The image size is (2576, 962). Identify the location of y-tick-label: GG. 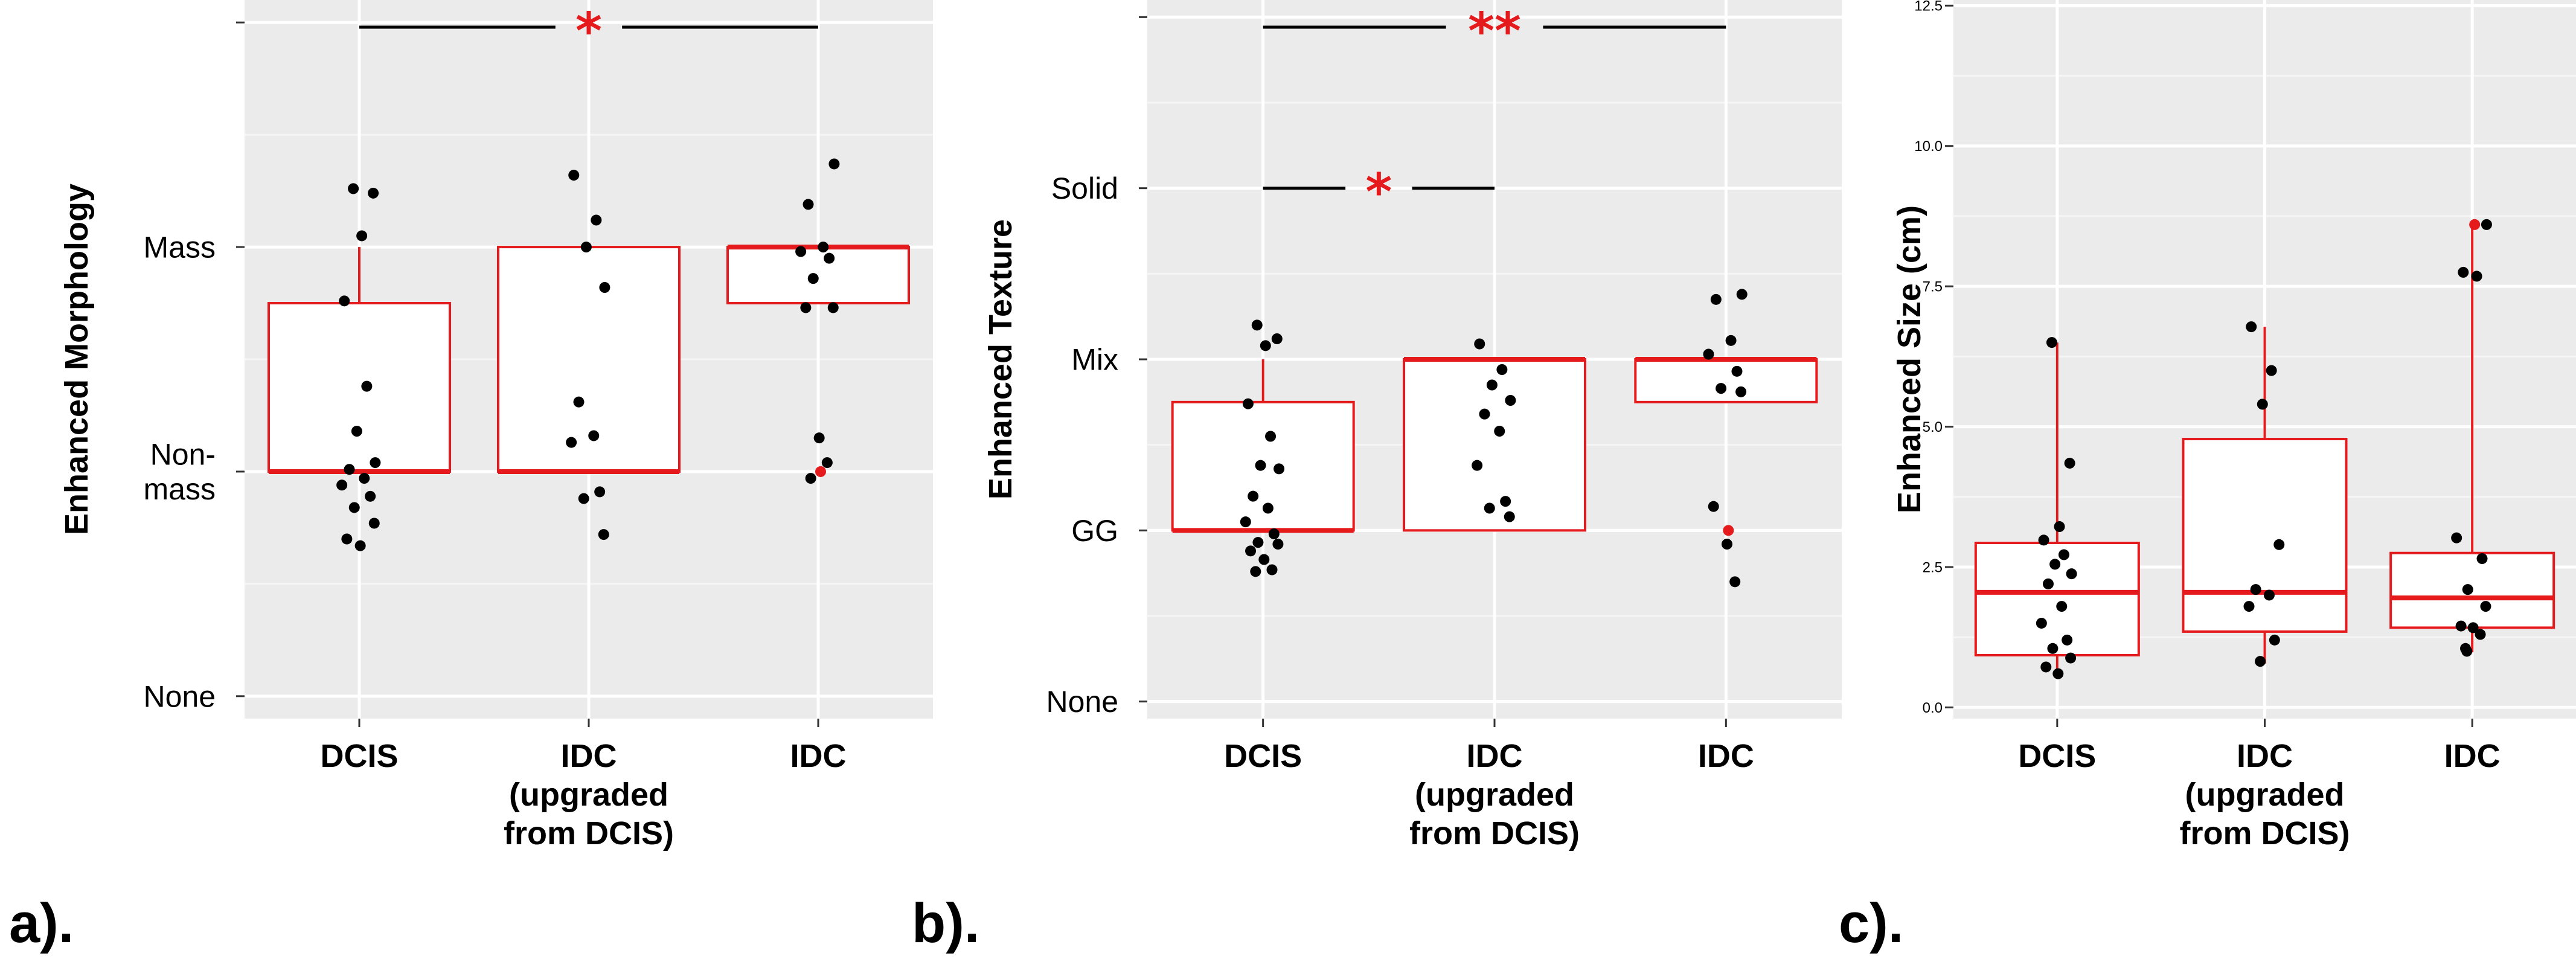
(1094, 531).